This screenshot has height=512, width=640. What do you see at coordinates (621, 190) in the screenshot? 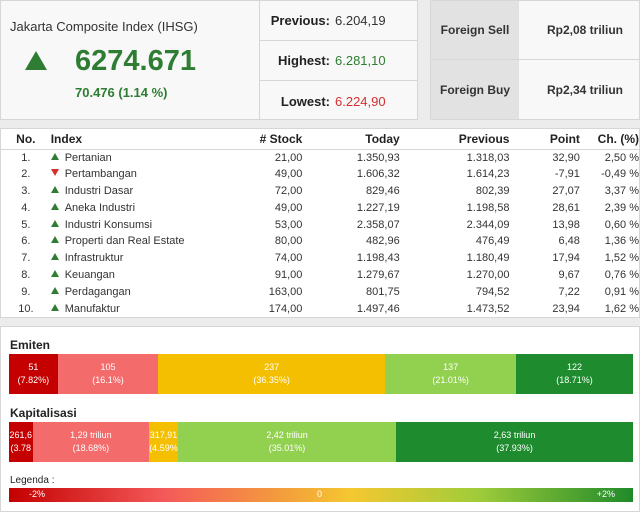
I see `cell-change: 3,37 %` at bounding box center [621, 190].